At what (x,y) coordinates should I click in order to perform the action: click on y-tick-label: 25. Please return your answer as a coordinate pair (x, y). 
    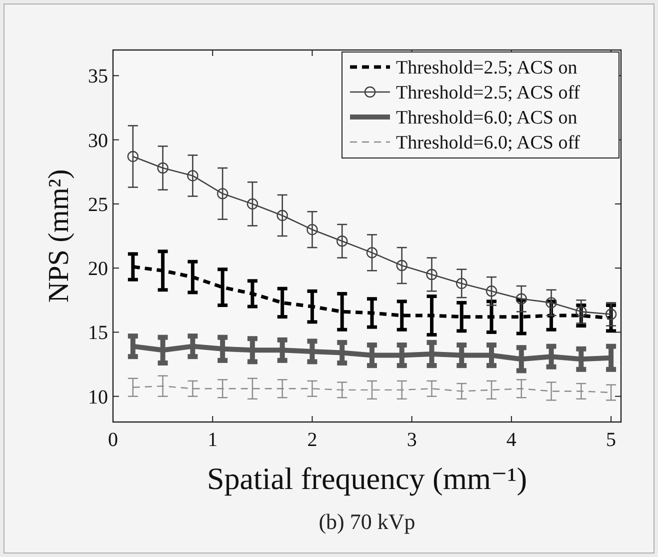
    Looking at the image, I should click on (98, 205).